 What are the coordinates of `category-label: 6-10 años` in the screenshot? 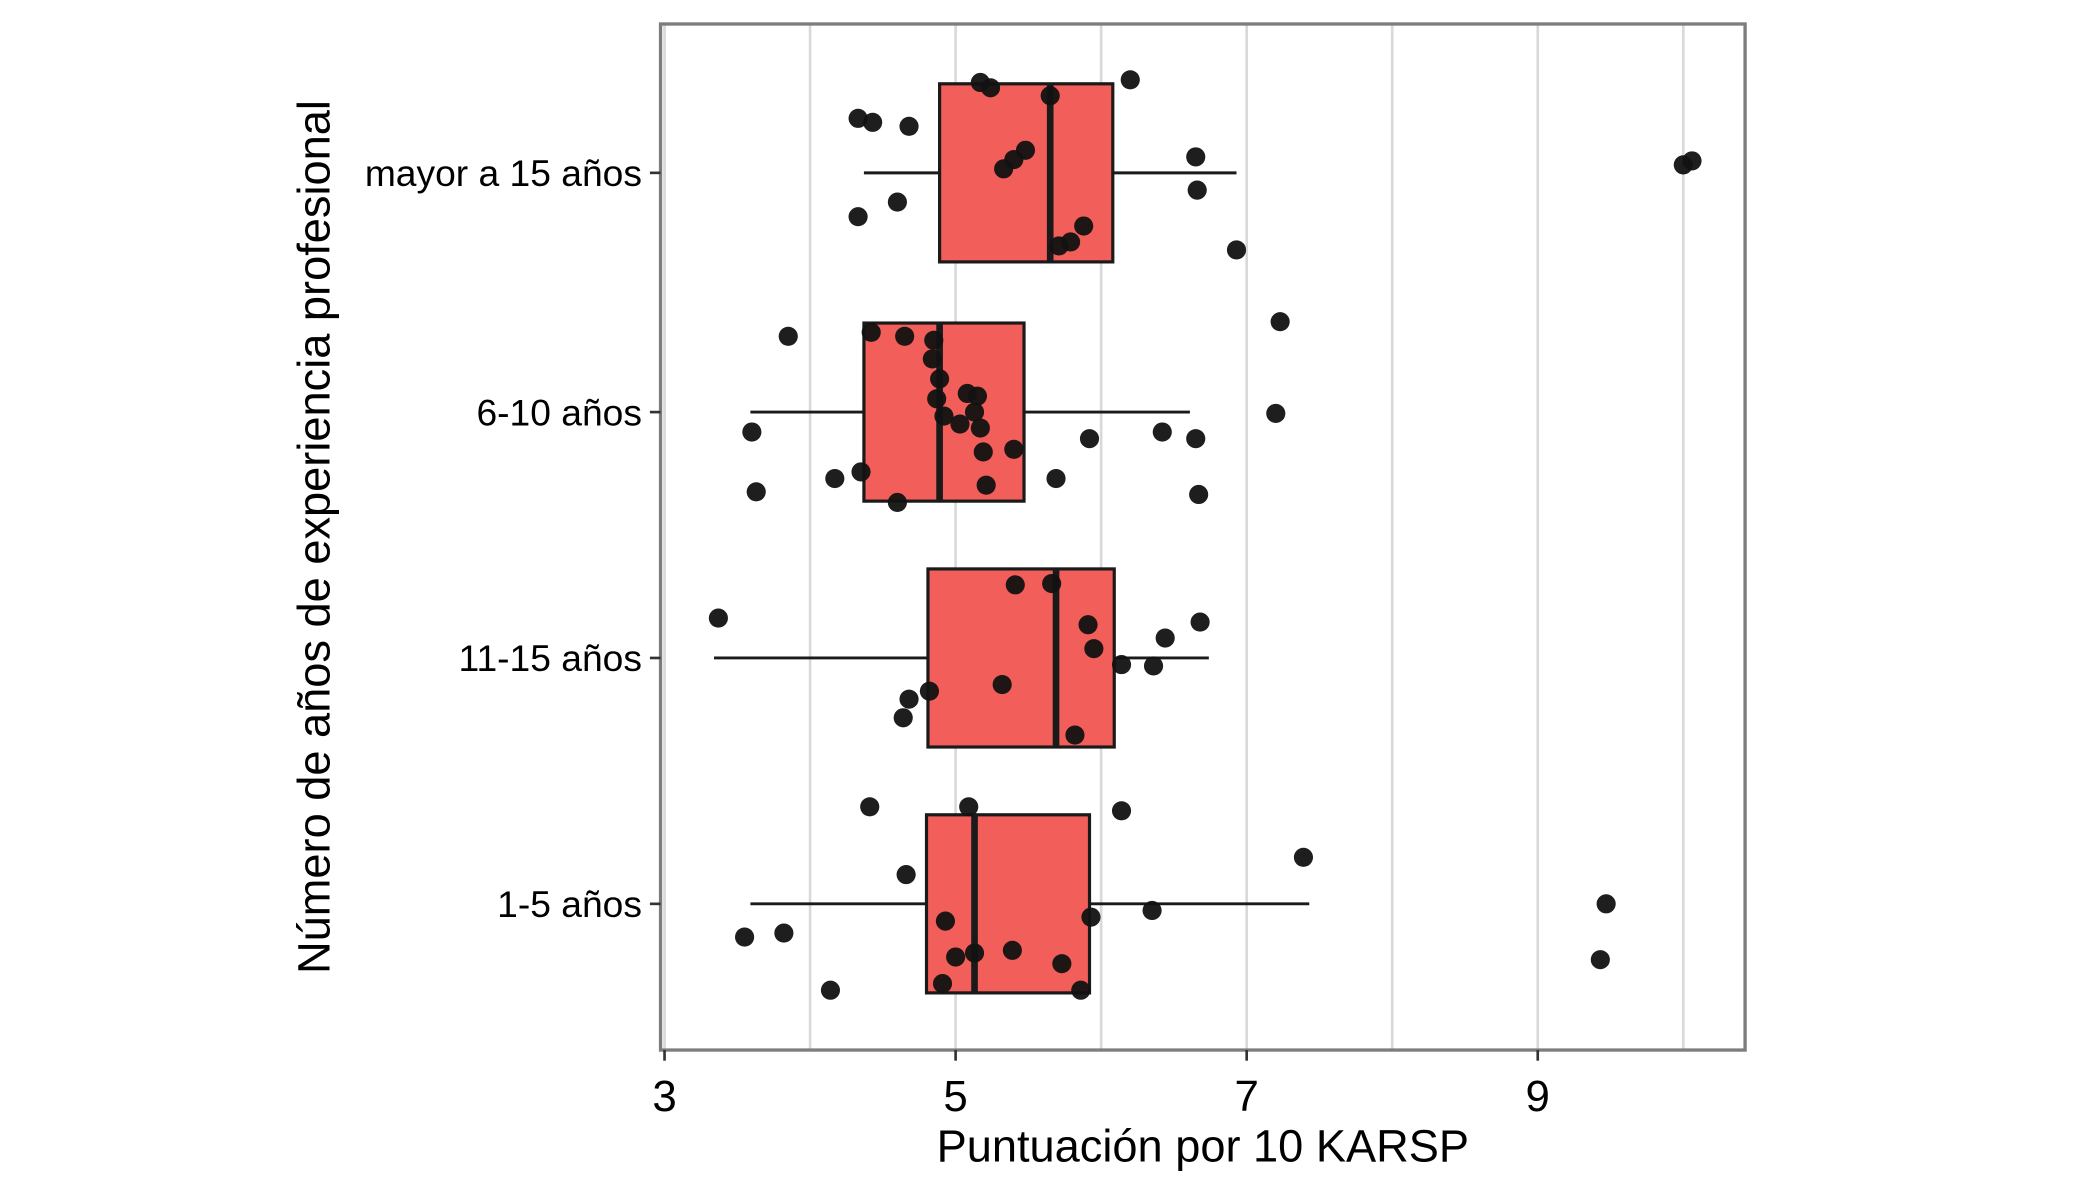 It's located at (558, 412).